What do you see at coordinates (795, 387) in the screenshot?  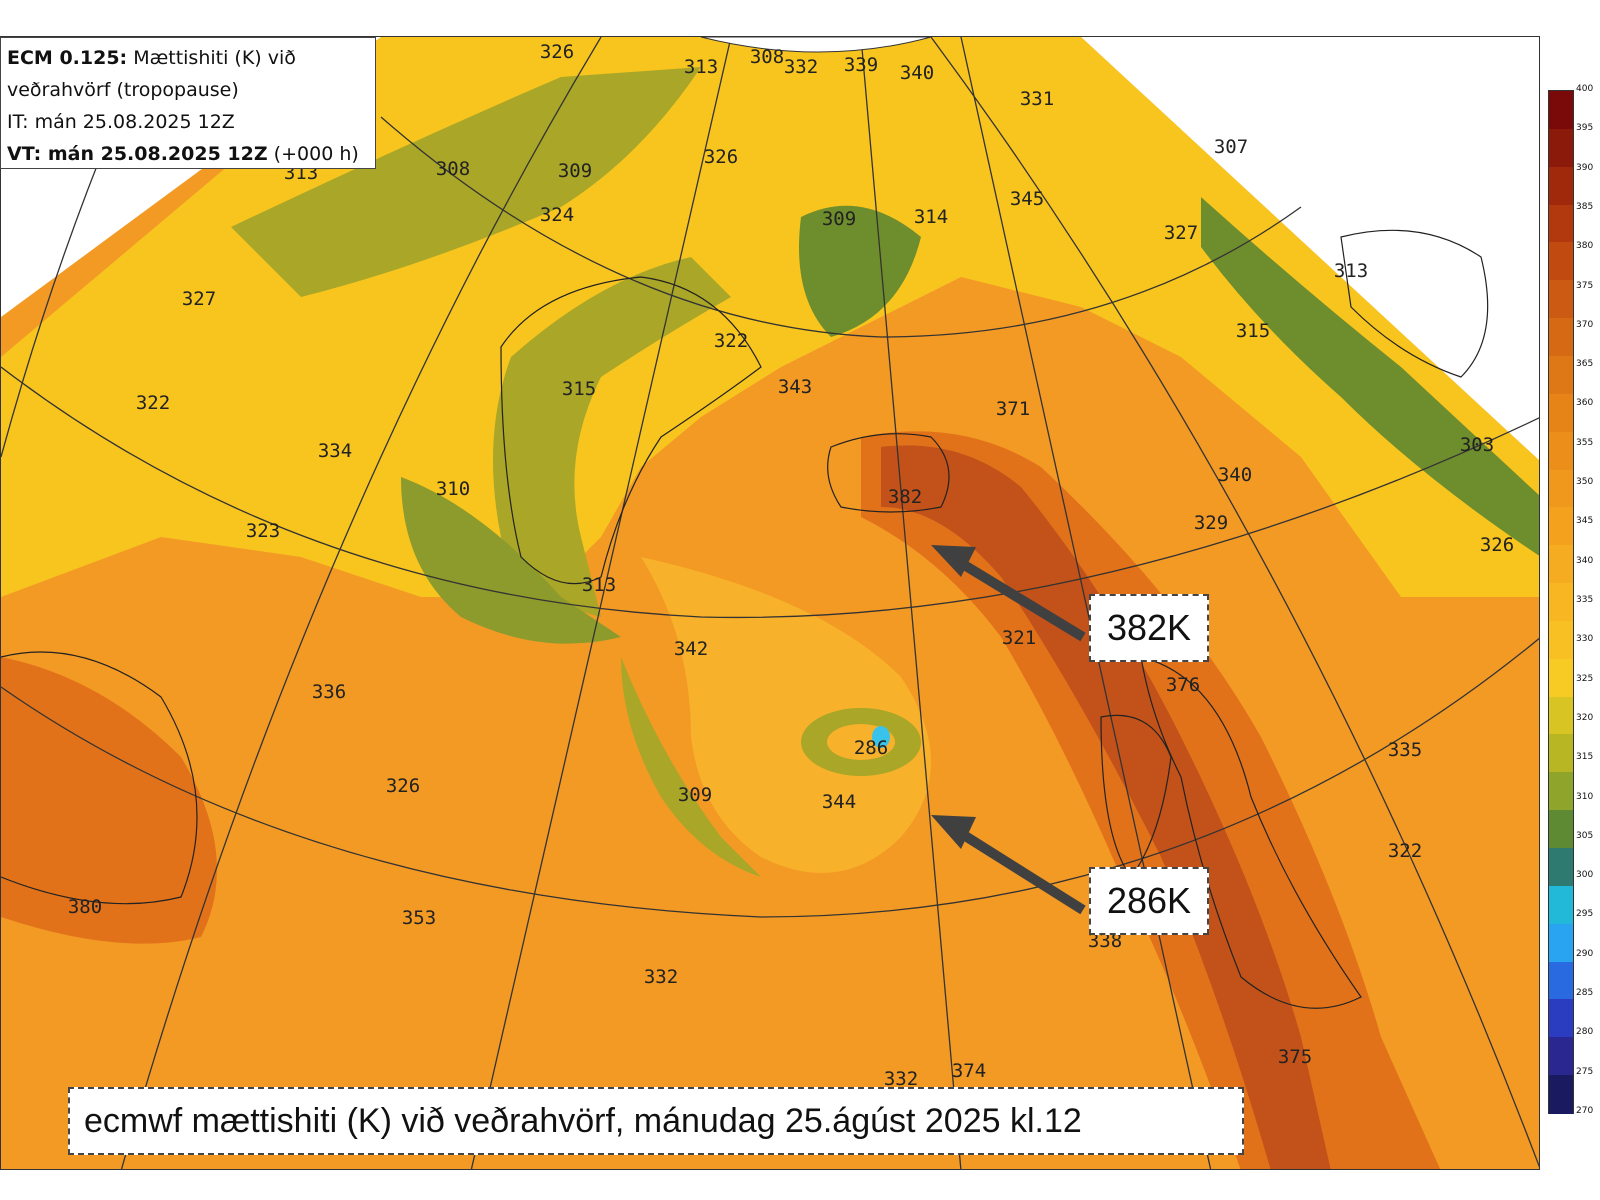 I see `value-label: 343` at bounding box center [795, 387].